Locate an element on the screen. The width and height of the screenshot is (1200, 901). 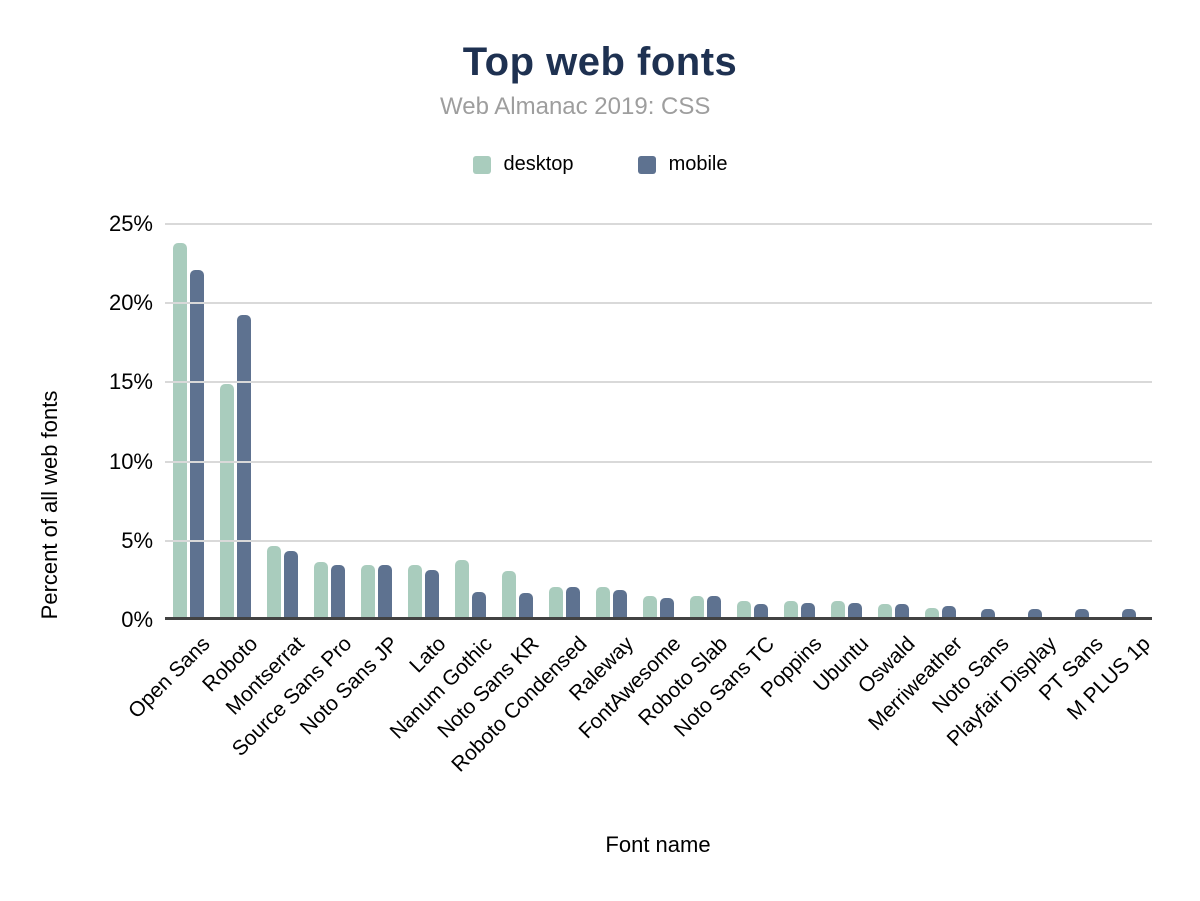
bar-desktop-ubuntu is located at coordinates (838, 609).